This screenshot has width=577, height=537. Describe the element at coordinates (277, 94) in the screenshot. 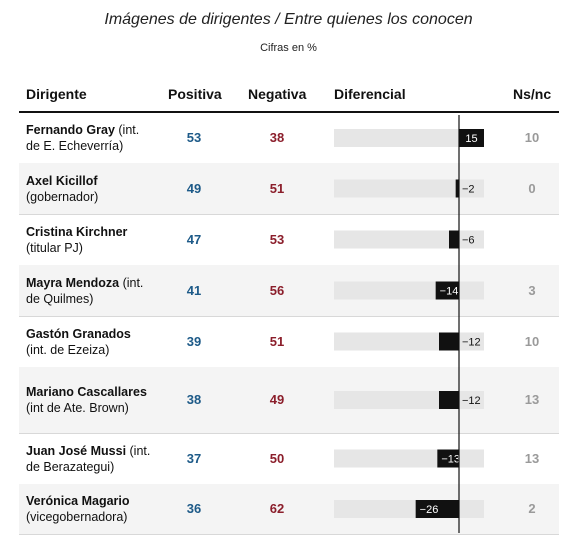

I see `header-negativa: Negativa` at that location.